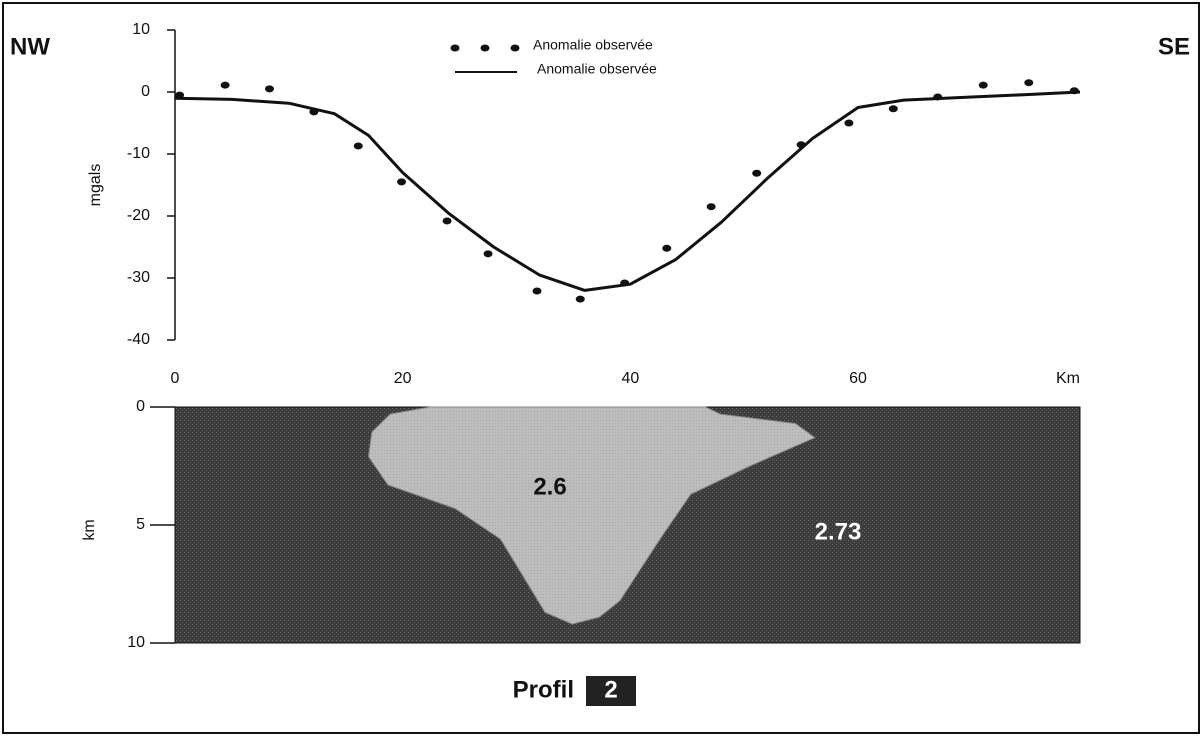 The image size is (1203, 737). I want to click on y-tick-label: -40, so click(138, 339).